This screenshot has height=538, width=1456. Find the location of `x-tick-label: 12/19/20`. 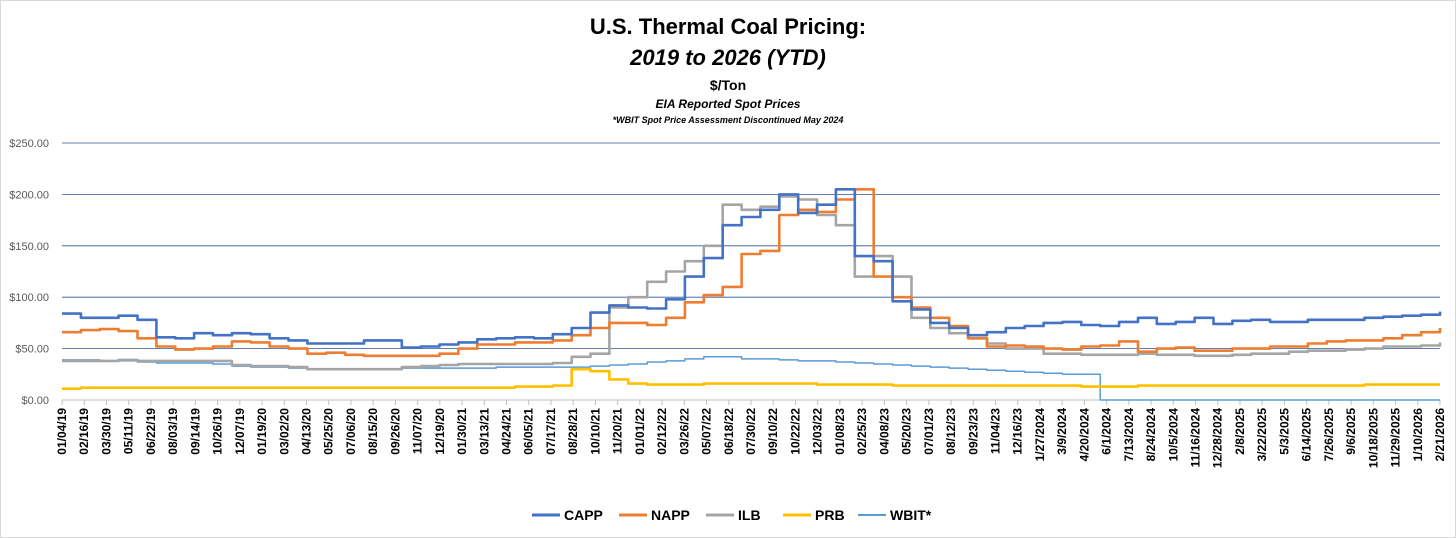

x-tick-label: 12/19/20 is located at coordinates (440, 431).